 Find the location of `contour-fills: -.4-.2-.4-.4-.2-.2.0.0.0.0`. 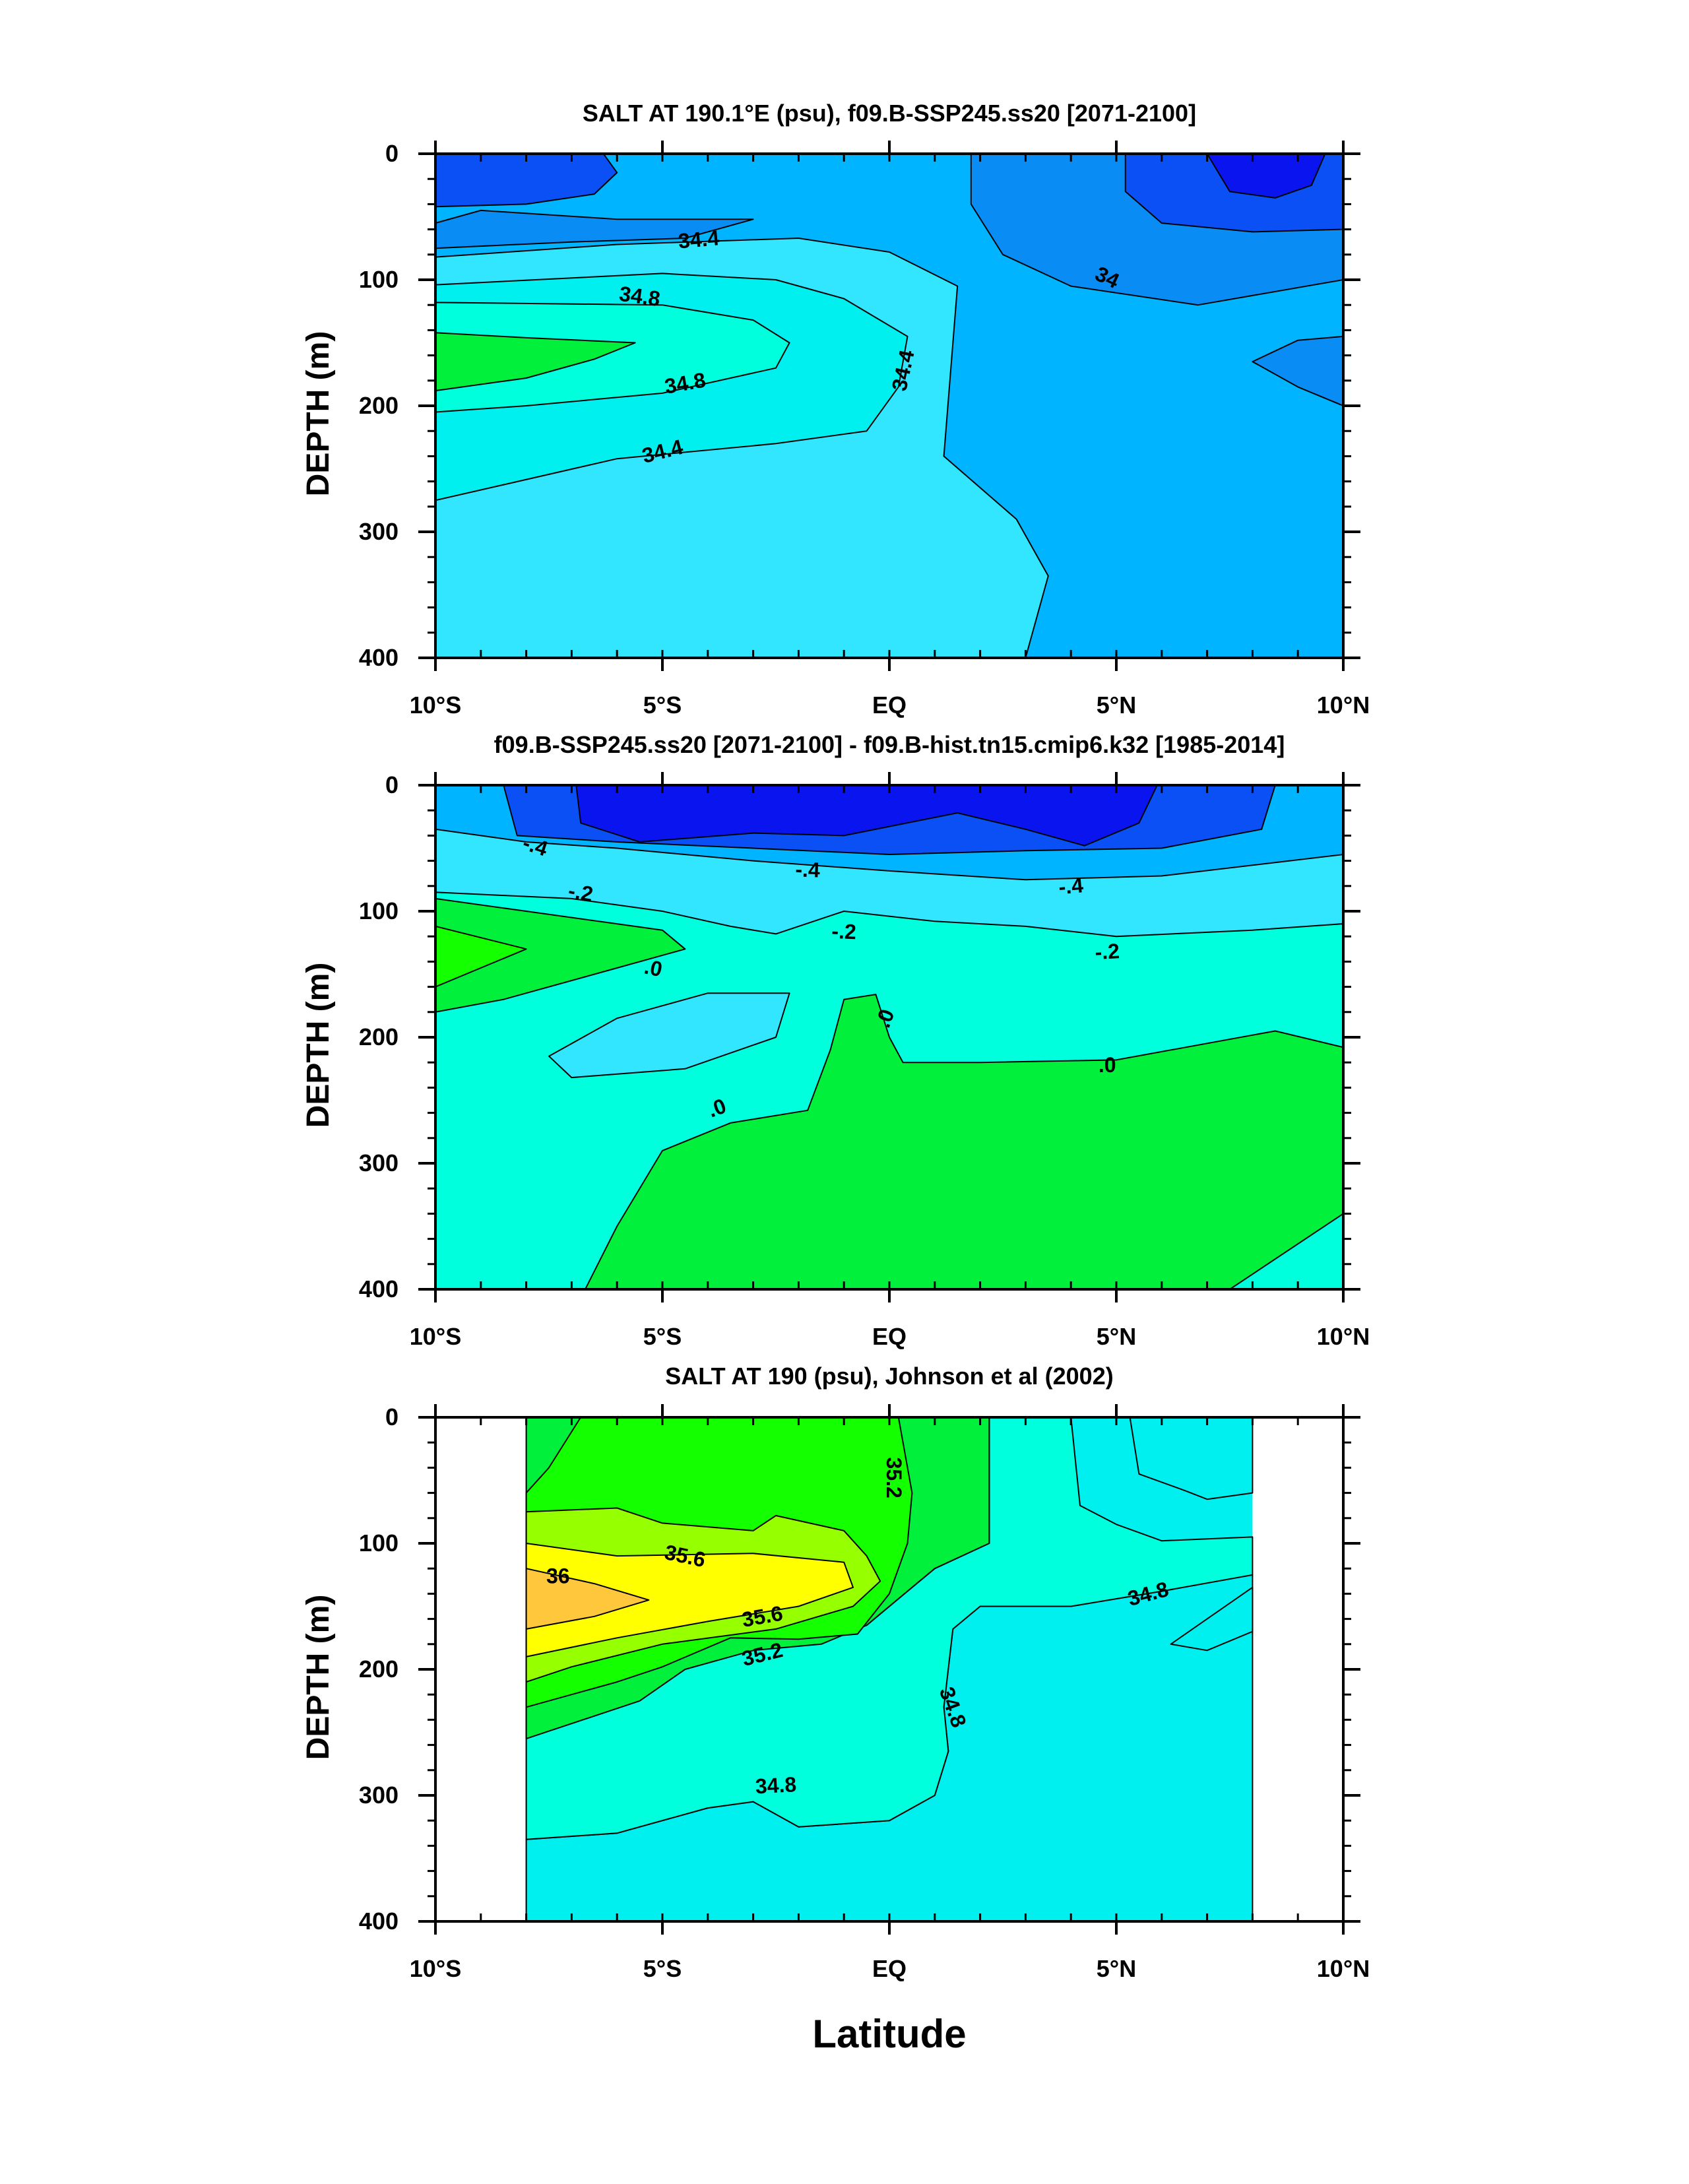

contour-fills: -.4-.2-.4-.4-.2-.2.0.0.0.0 is located at coordinates (889, 1037).